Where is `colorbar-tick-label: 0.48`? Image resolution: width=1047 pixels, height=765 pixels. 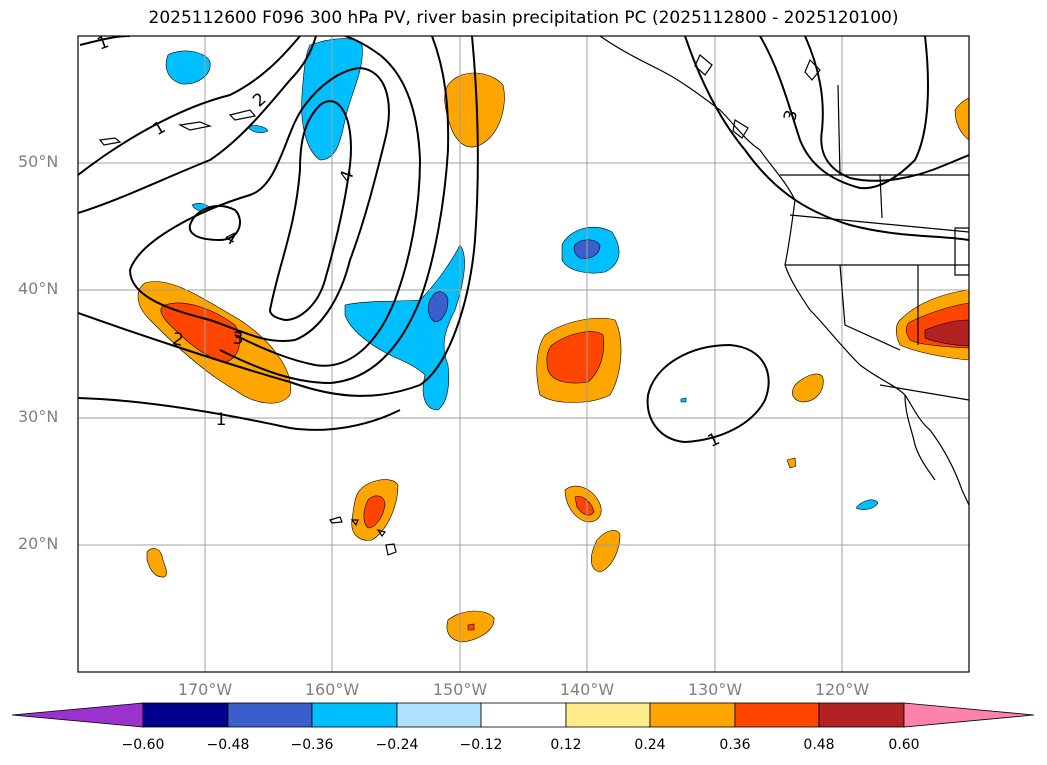 colorbar-tick-label: 0.48 is located at coordinates (819, 745).